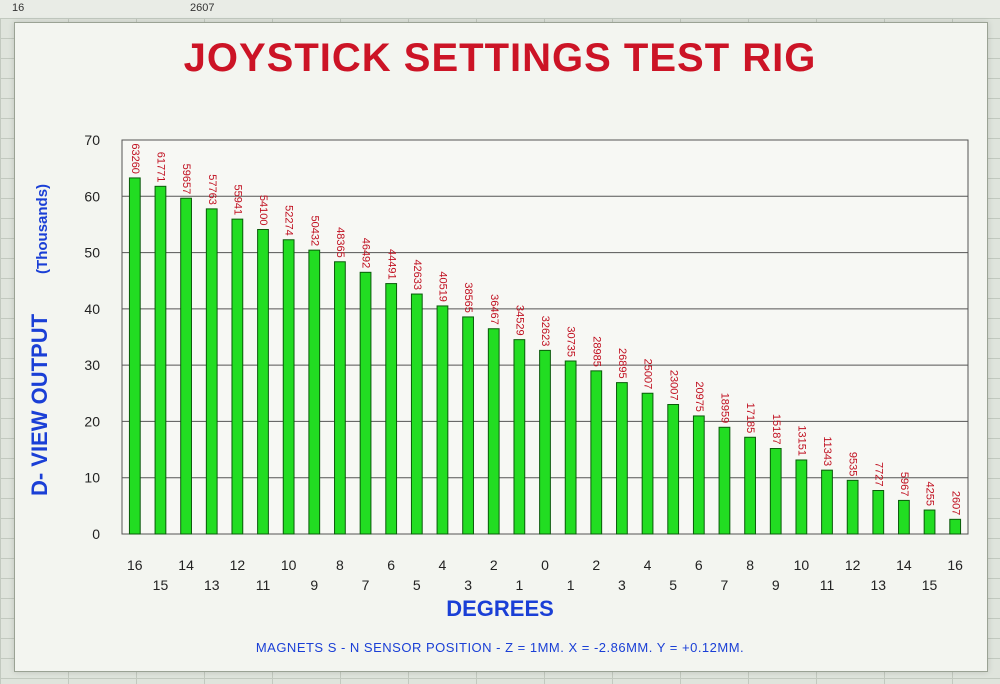 This screenshot has height=684, width=1000. Describe the element at coordinates (92, 196) in the screenshot. I see `y-tick-label: 60` at that location.